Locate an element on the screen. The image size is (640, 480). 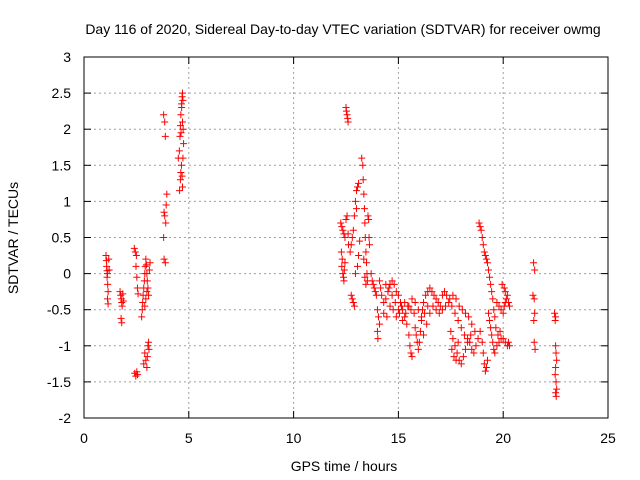
y-tick-label: 2 is located at coordinates (67, 129).